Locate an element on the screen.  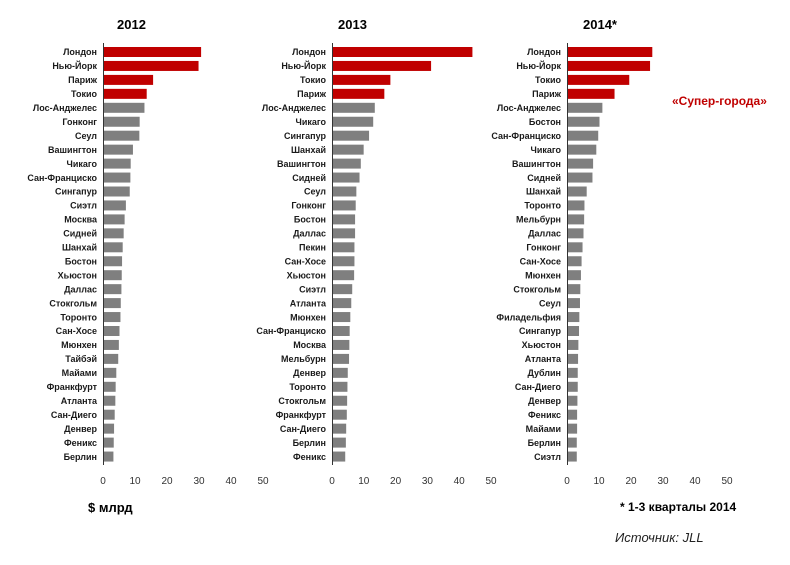
category-label: Шанхай is located at coordinates (543, 192).